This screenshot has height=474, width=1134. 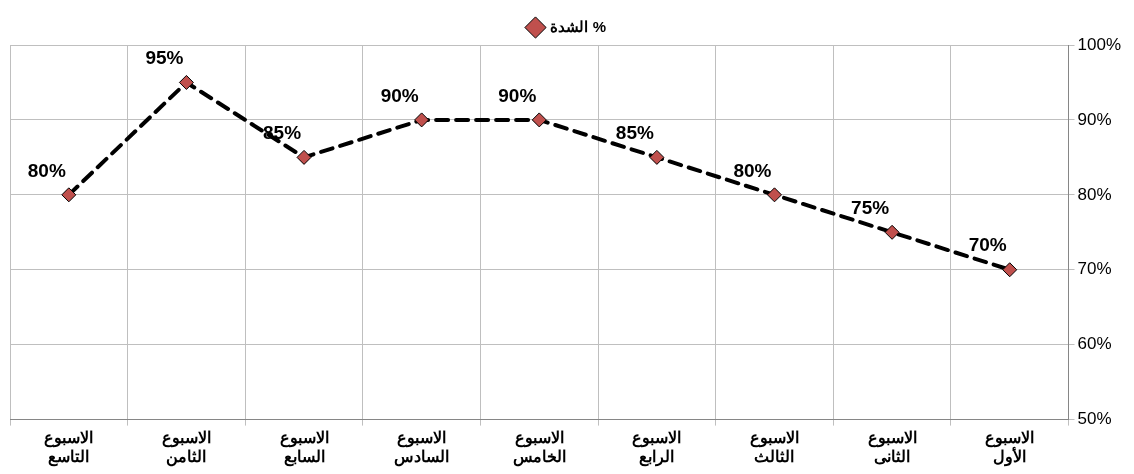 What do you see at coordinates (422, 447) in the screenshot?
I see `x-tick-label: الاسبوع السادس` at bounding box center [422, 447].